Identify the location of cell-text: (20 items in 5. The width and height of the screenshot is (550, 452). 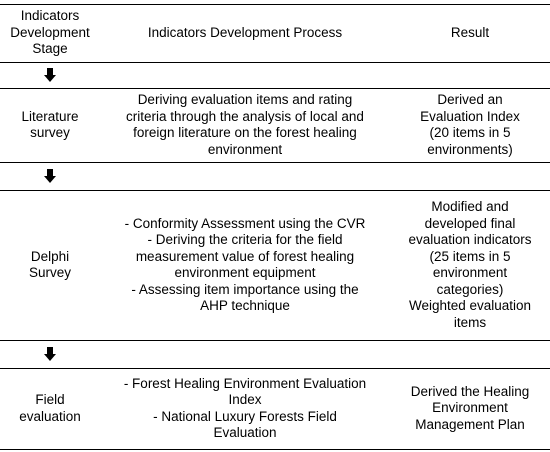
(470, 132).